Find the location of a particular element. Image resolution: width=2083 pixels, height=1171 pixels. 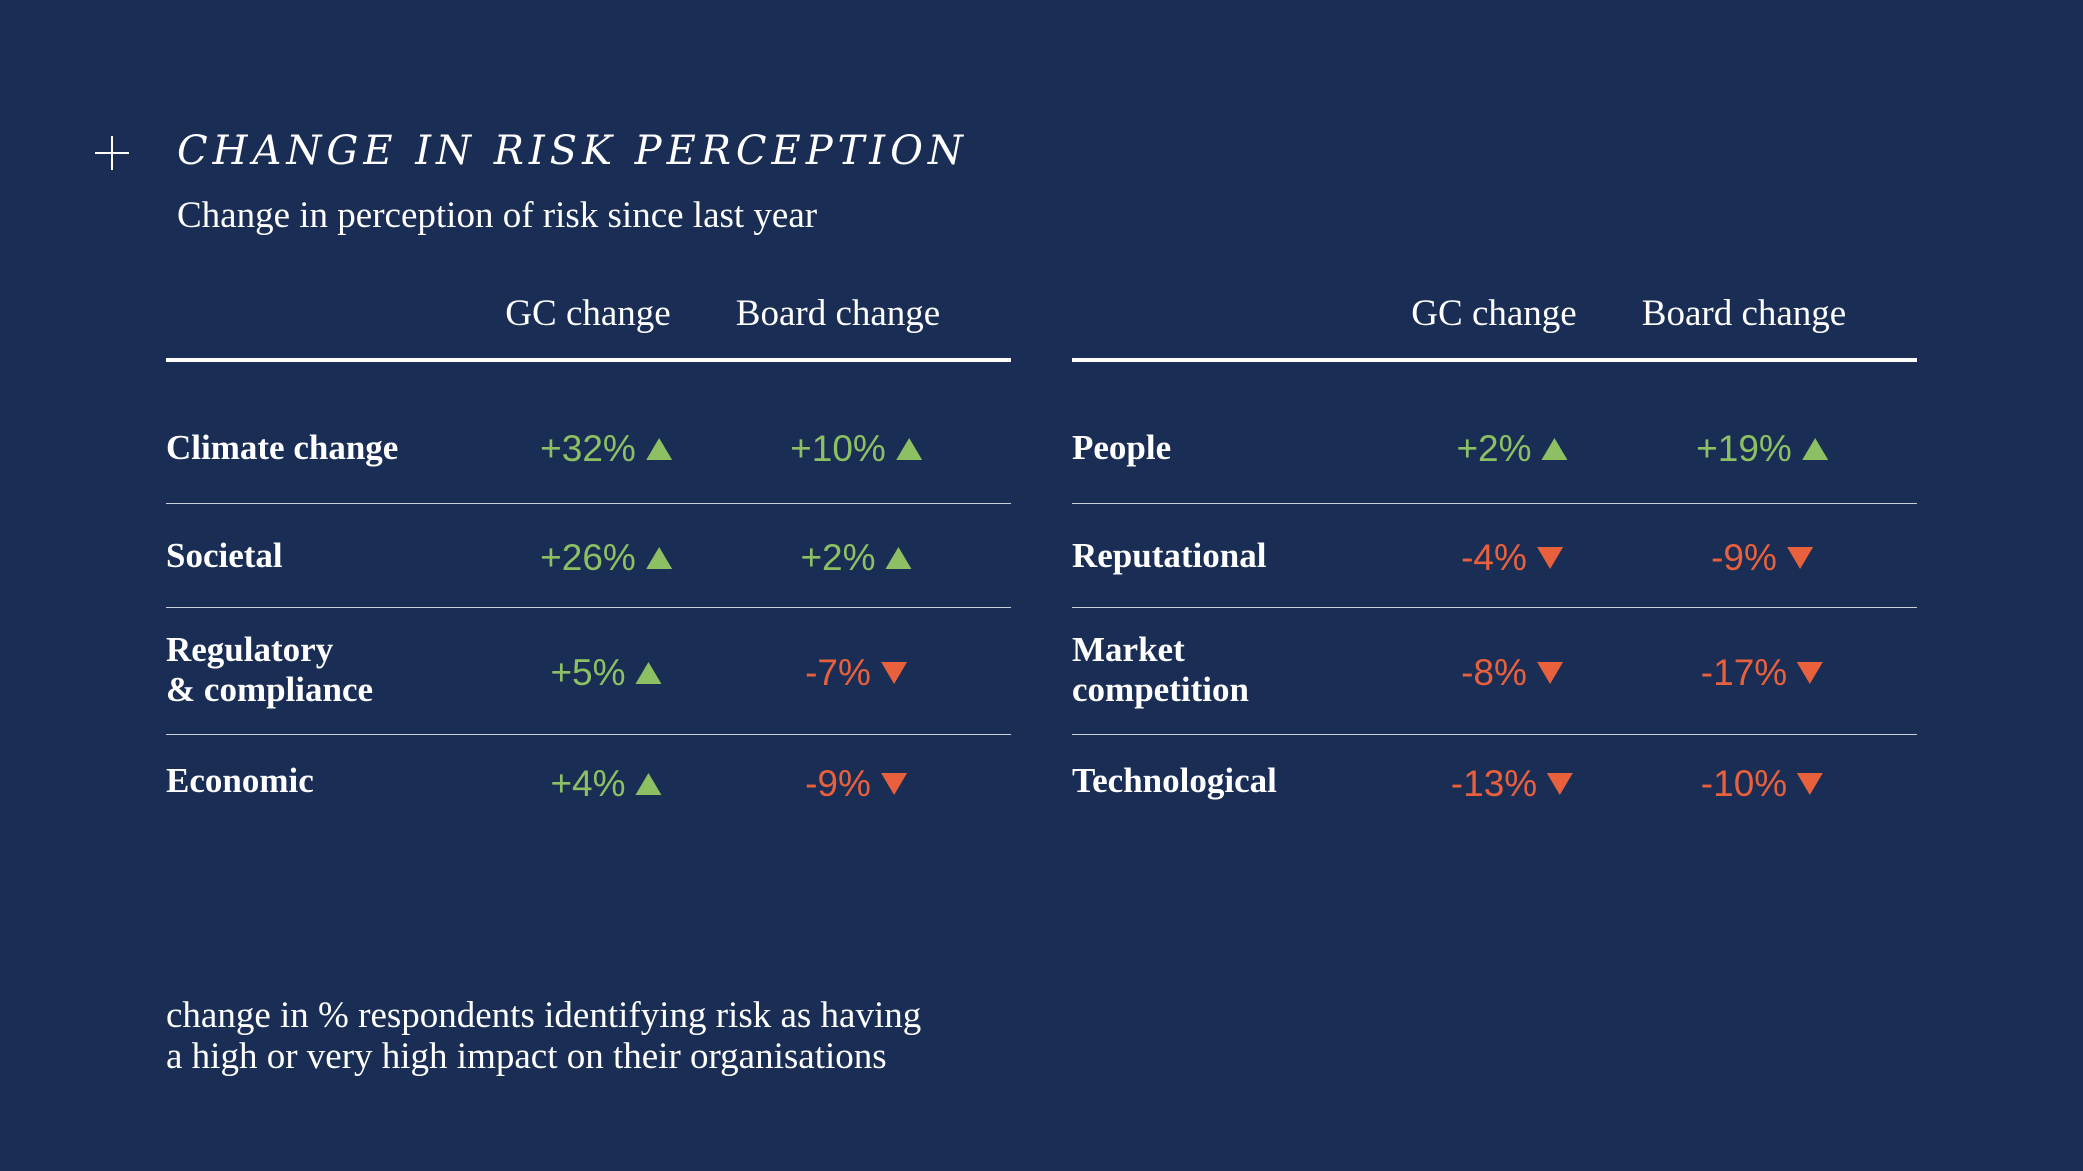

risk-label-line: competition is located at coordinates (1160, 689).